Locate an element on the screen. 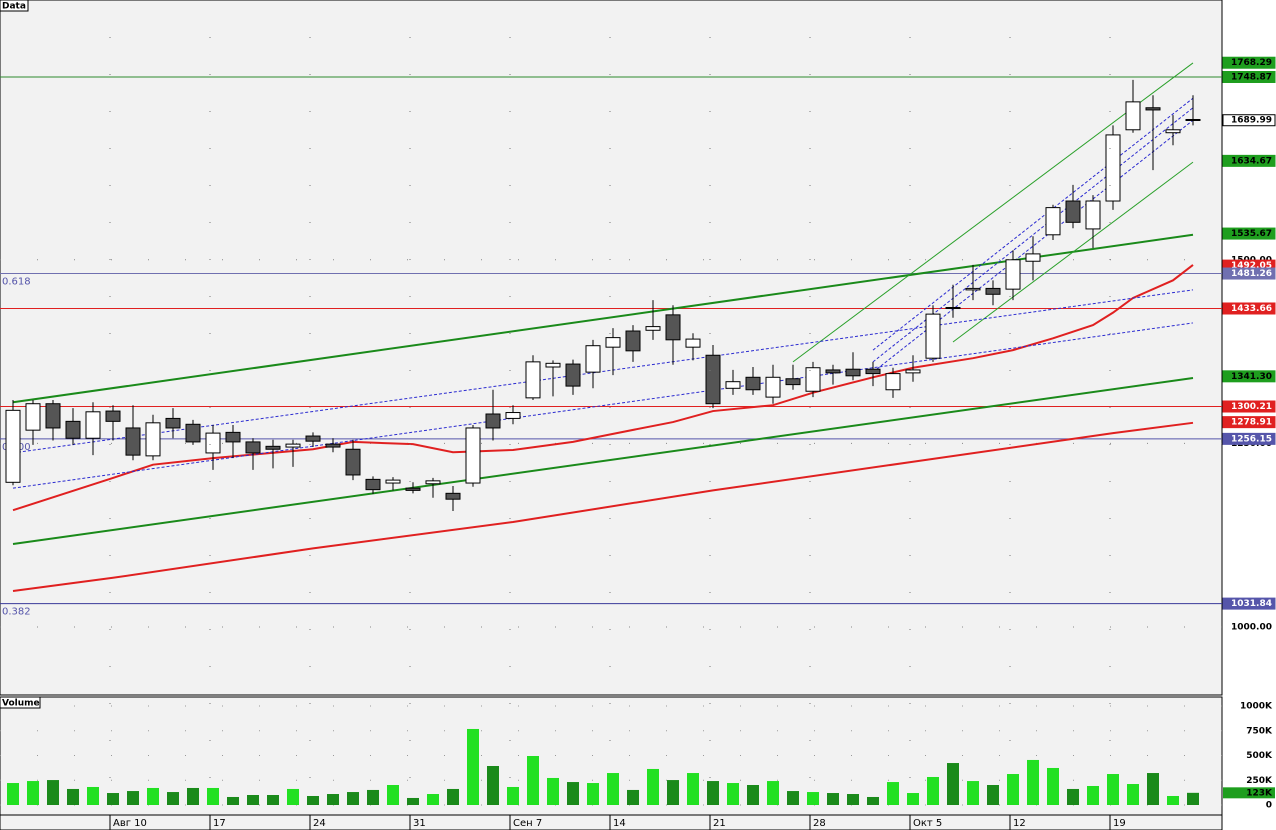 This screenshot has width=1276, height=830. x-tick-label: 12 is located at coordinates (1019, 823).